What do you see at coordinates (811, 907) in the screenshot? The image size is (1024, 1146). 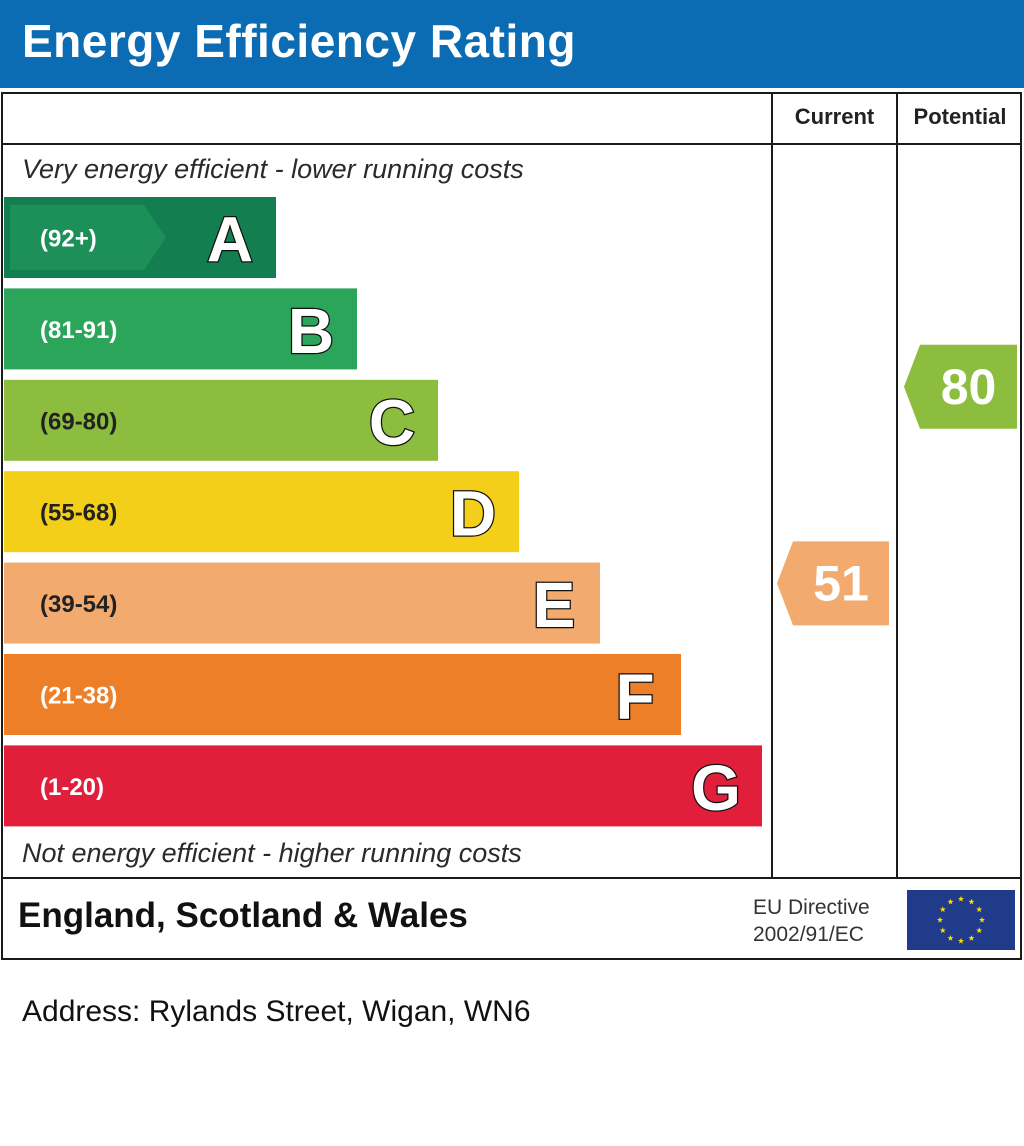 I see `directive-line-1: EU Directive` at bounding box center [811, 907].